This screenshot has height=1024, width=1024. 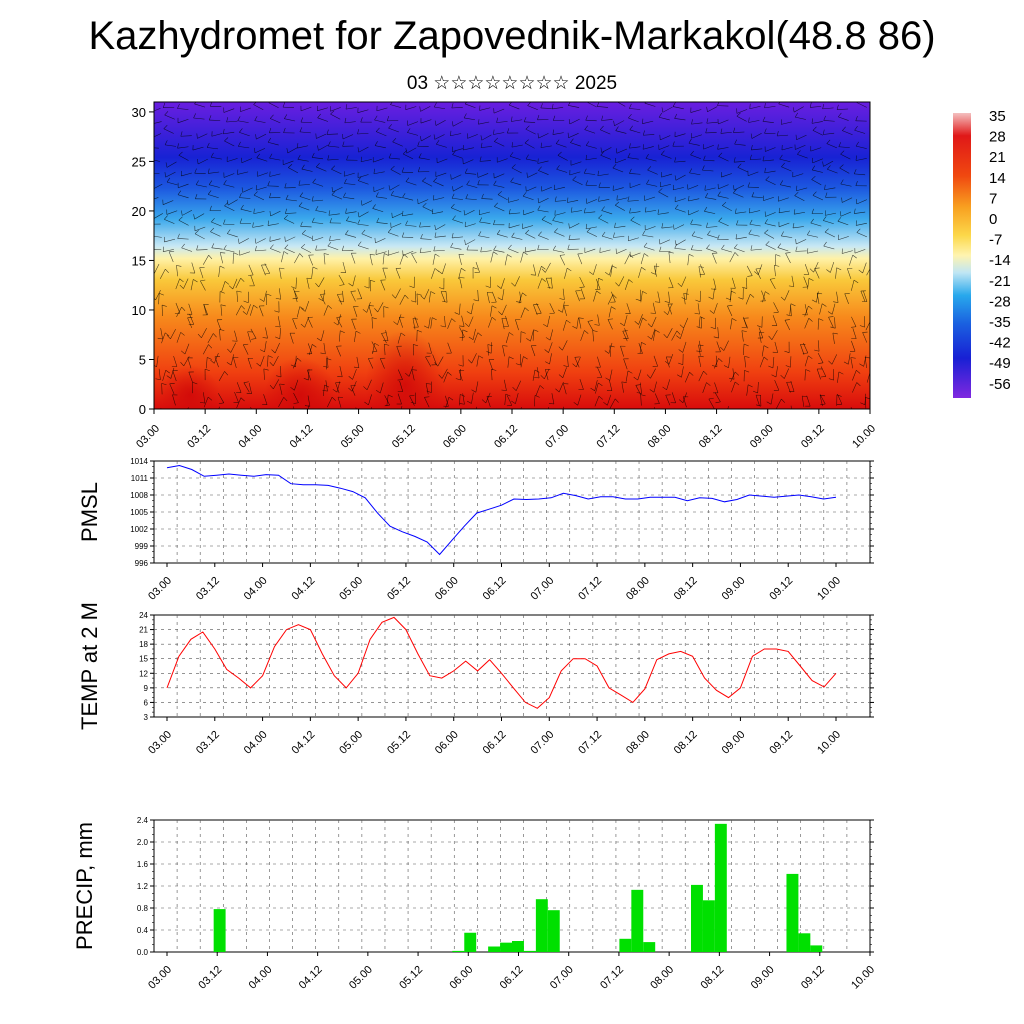 I want to click on y-tick-label: 1014, so click(x=139, y=461).